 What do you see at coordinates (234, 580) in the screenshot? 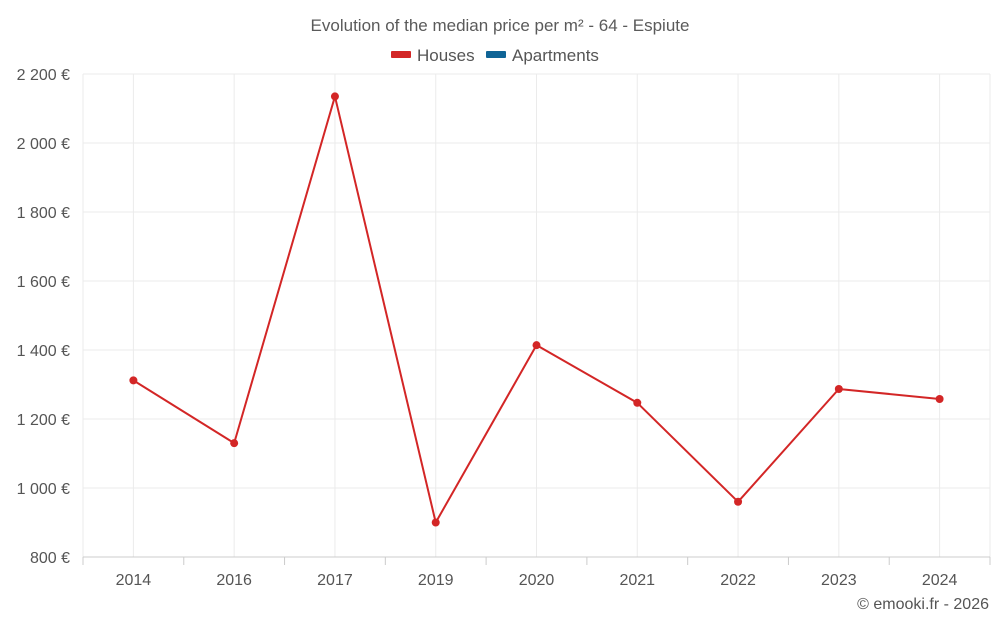
I see `x-tick-label: 2016` at bounding box center [234, 580].